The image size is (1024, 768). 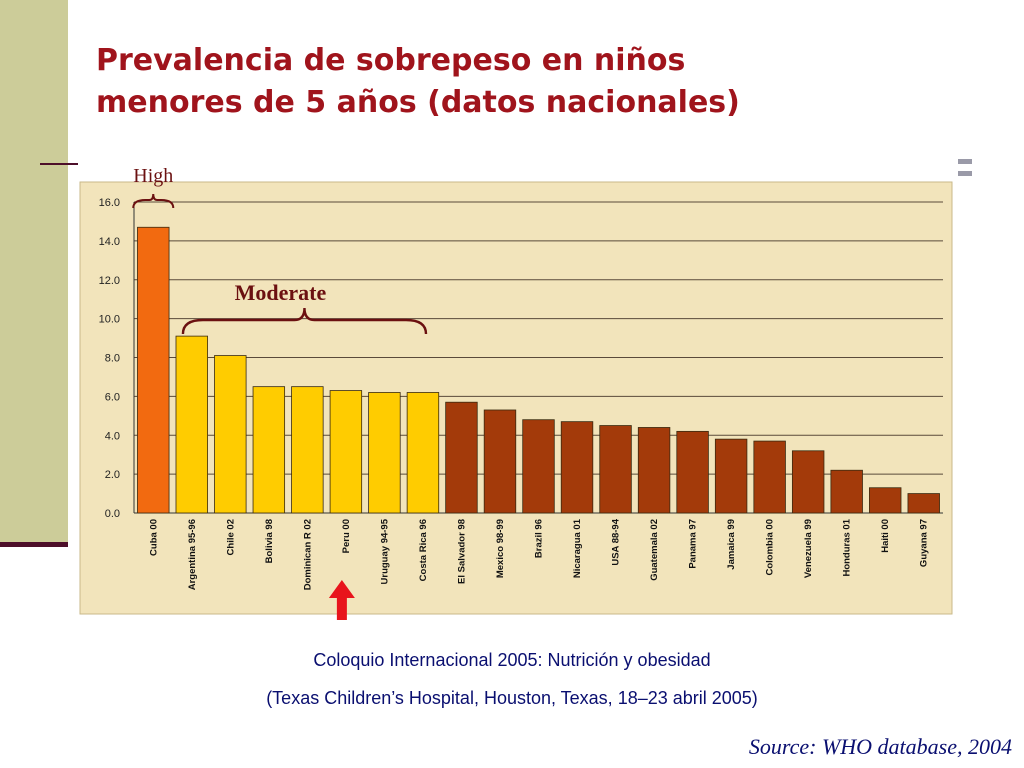 I want to click on x-tick-label: Venezuela 99, so click(x=808, y=548).